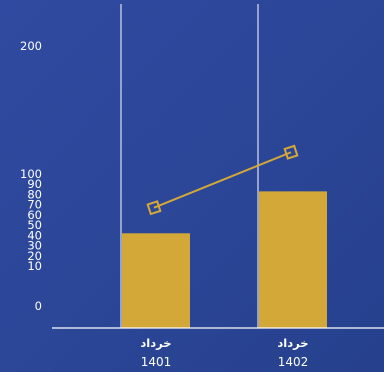 This screenshot has width=384, height=372. Describe the element at coordinates (155, 343) in the screenshot. I see `x-tick-month-1: خرداد` at that location.